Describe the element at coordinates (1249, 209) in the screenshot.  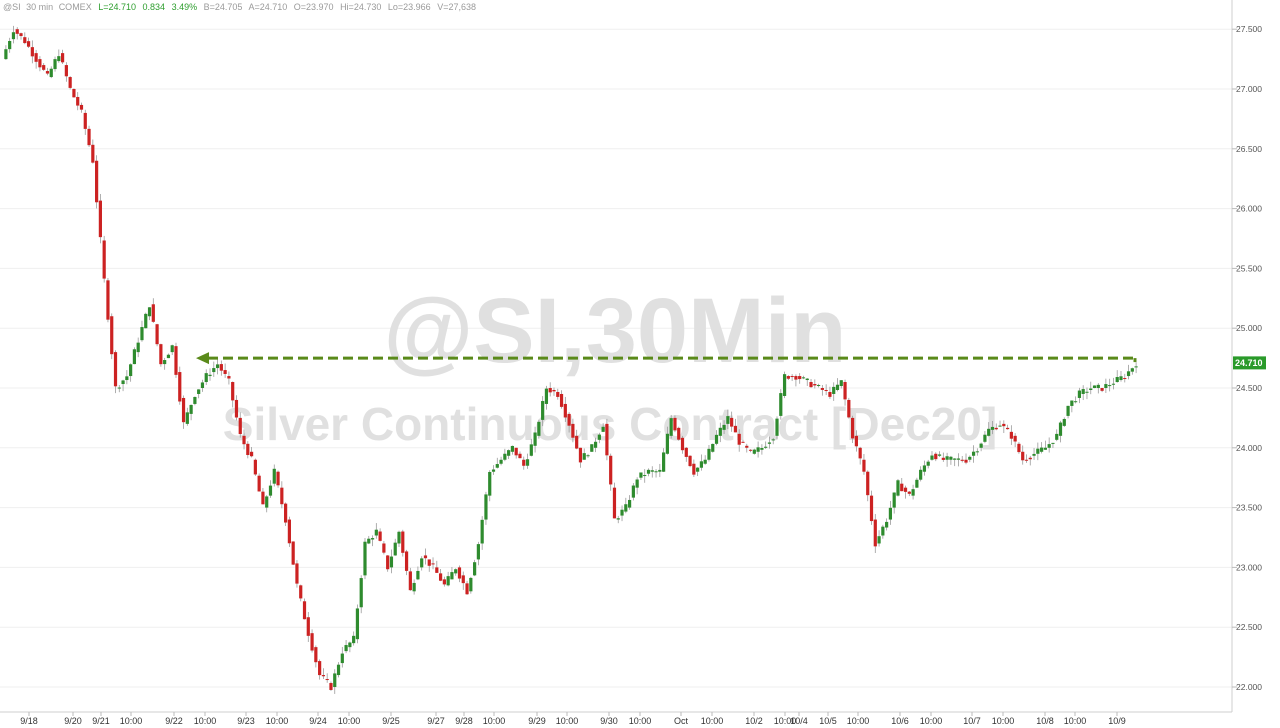
I see `y-tick-label: 26.000` at that location.